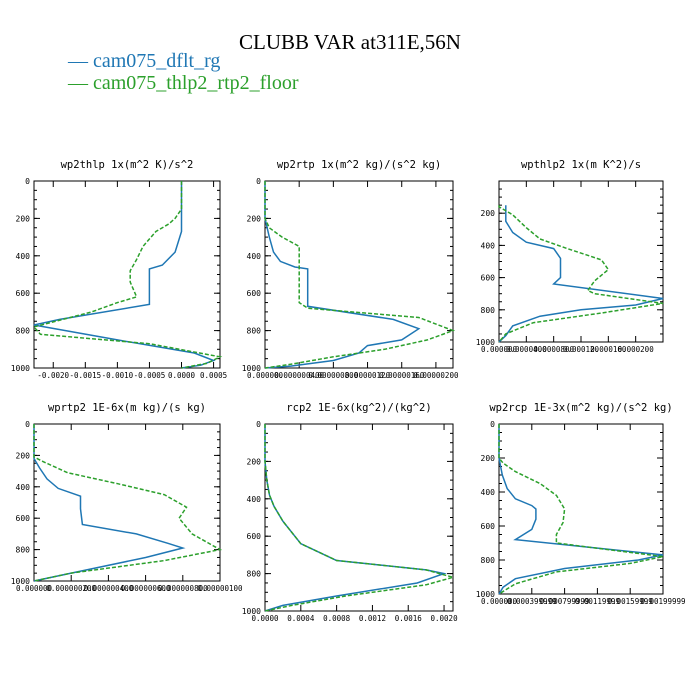  Describe the element at coordinates (71, 588) in the screenshot. I see `x-tick-label: 0.000000200` at that location.